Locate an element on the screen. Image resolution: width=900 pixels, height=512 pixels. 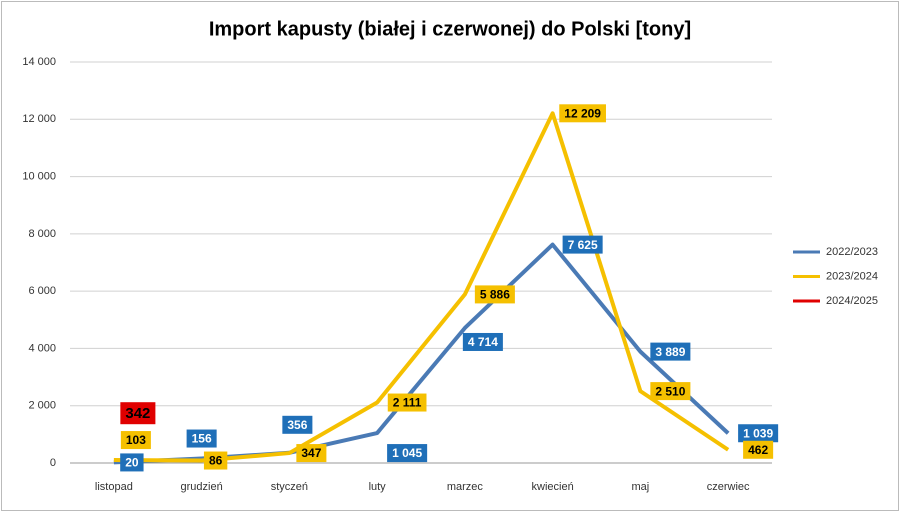
value-label-text: 2 510 is located at coordinates (670, 391).